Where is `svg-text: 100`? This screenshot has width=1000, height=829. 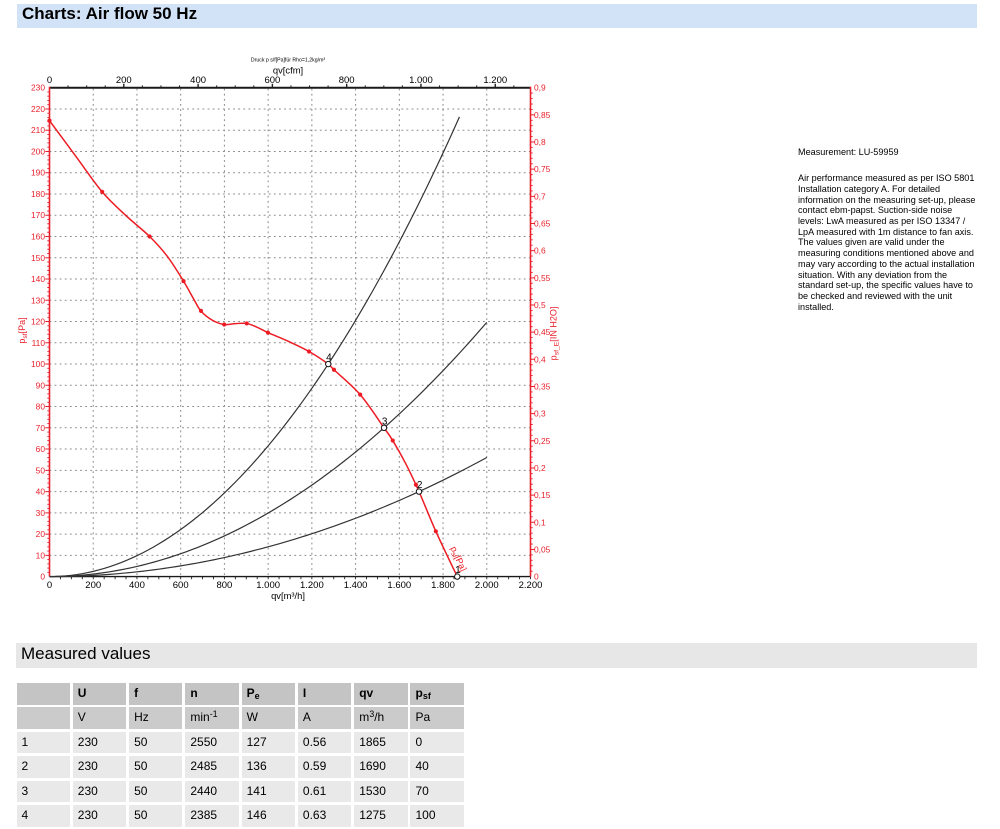
svg-text: 100 is located at coordinates (38, 364).